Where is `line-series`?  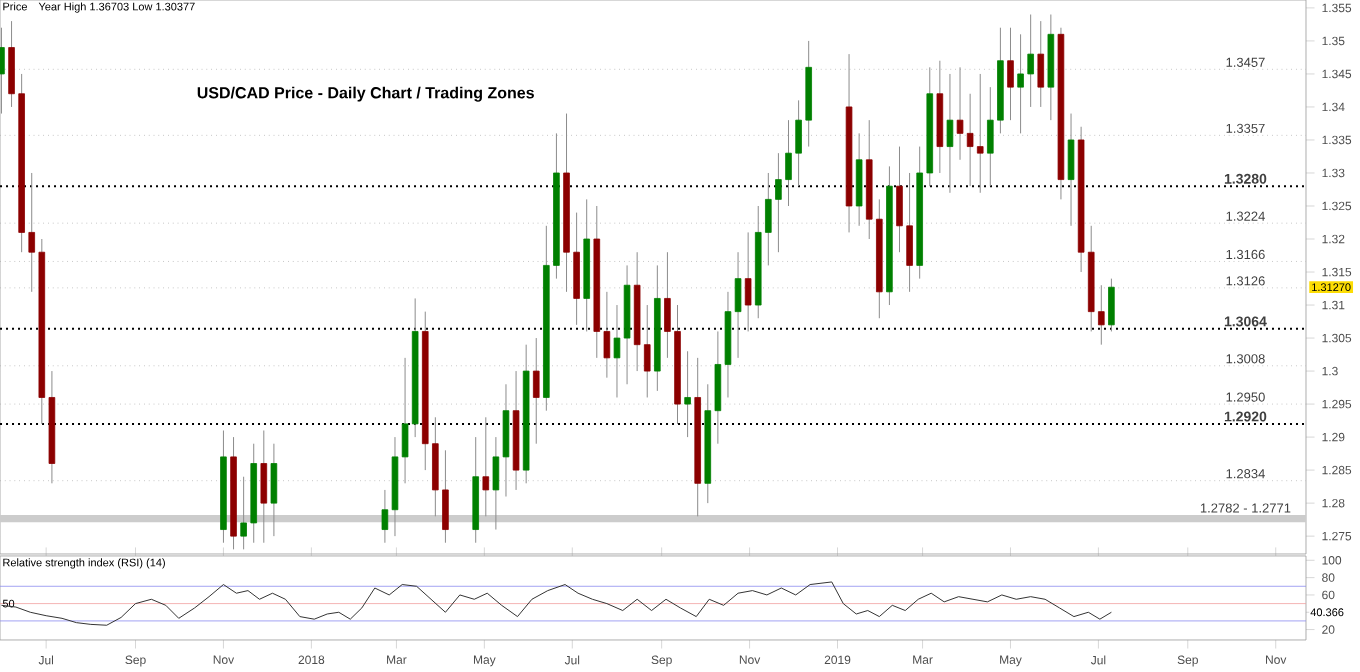
line-series is located at coordinates (556, 603).